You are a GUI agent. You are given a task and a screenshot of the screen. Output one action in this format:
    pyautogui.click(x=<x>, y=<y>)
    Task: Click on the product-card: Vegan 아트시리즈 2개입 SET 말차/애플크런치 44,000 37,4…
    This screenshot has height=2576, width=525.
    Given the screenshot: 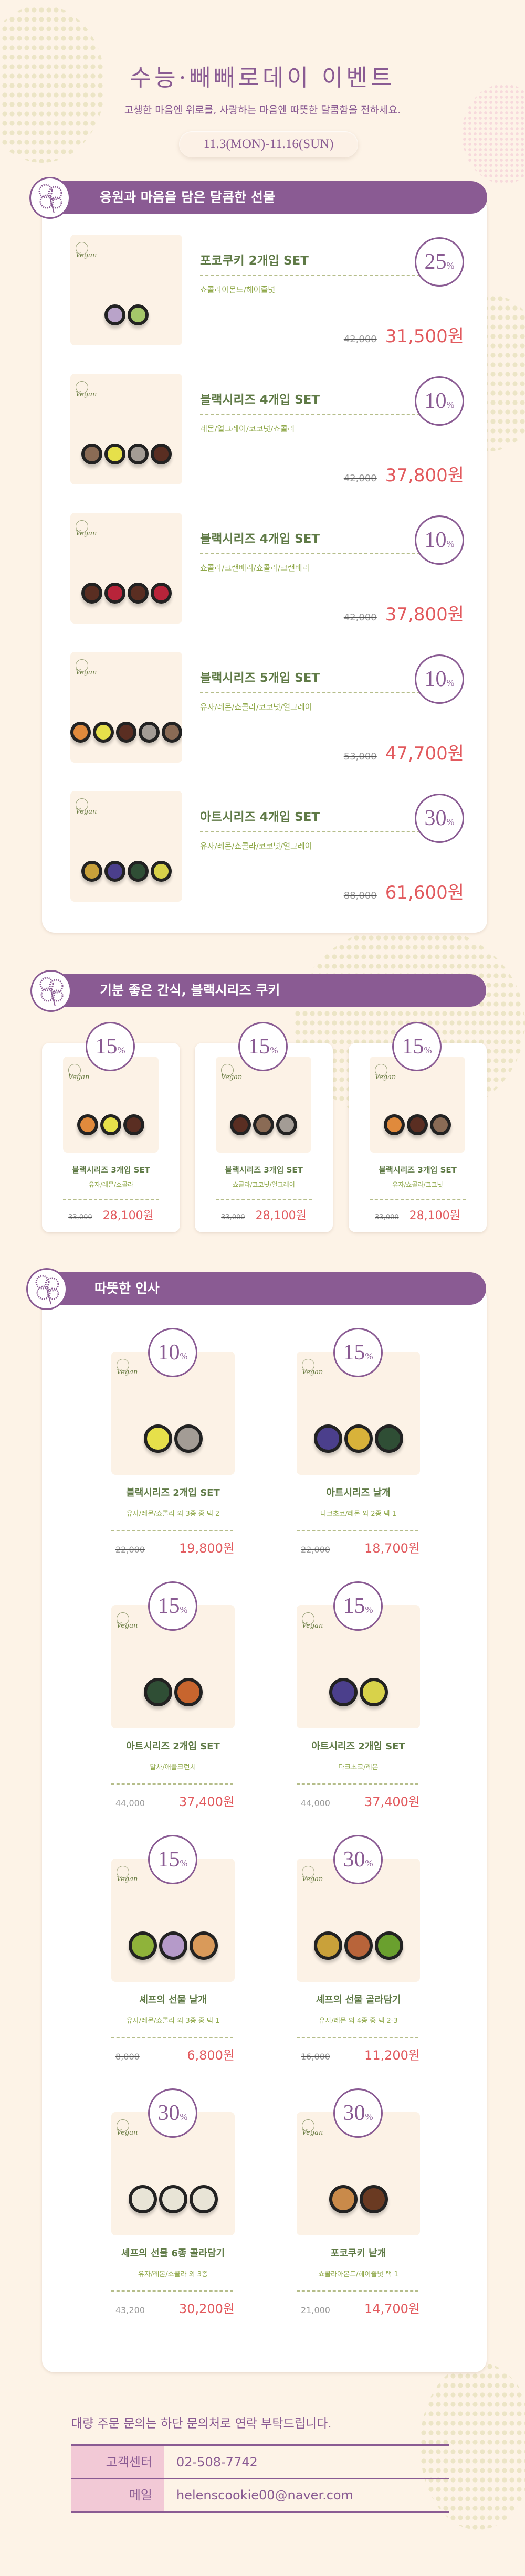 What is the action you would take?
    pyautogui.click(x=173, y=1710)
    